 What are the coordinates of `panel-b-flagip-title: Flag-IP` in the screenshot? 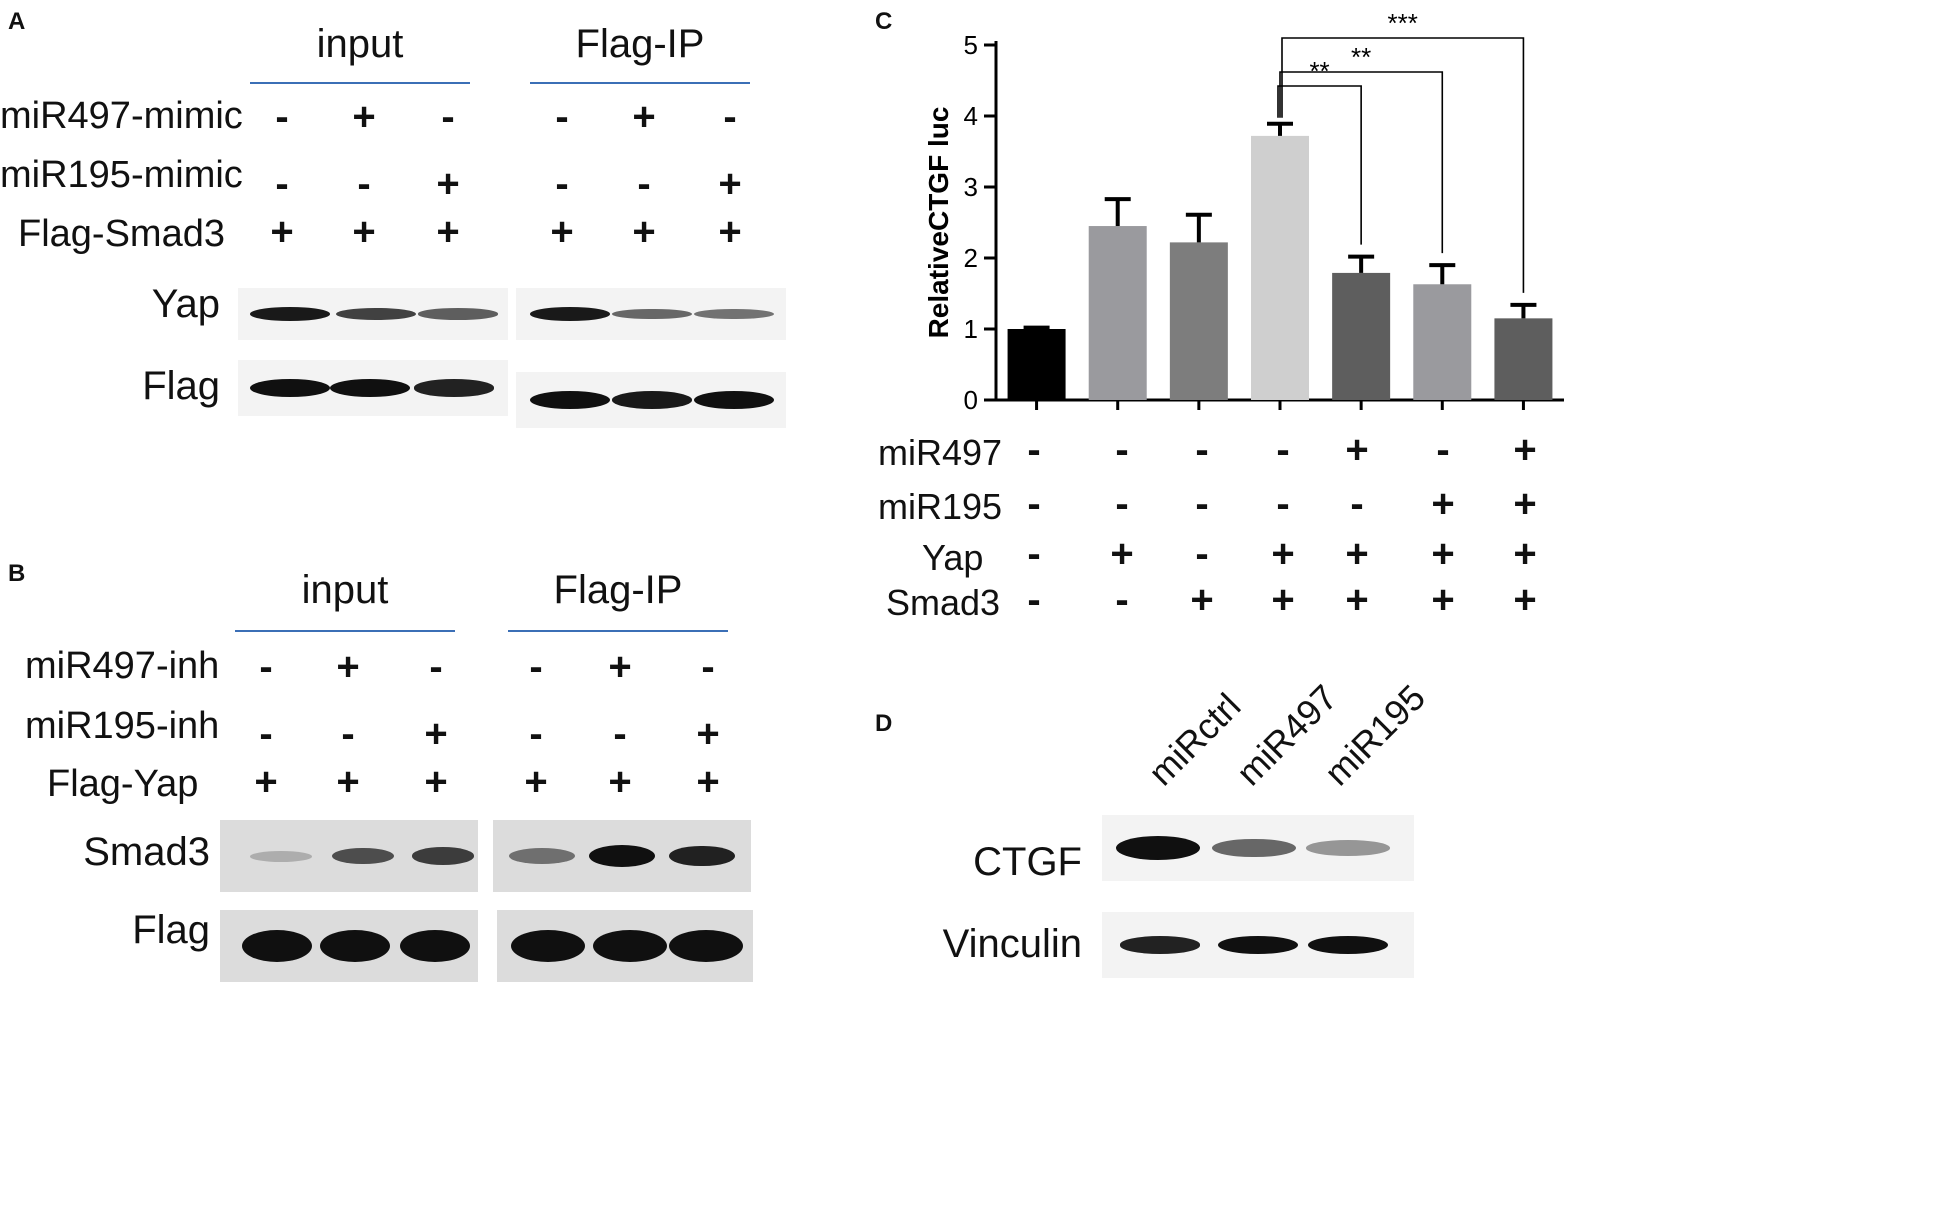 It's located at (618, 590).